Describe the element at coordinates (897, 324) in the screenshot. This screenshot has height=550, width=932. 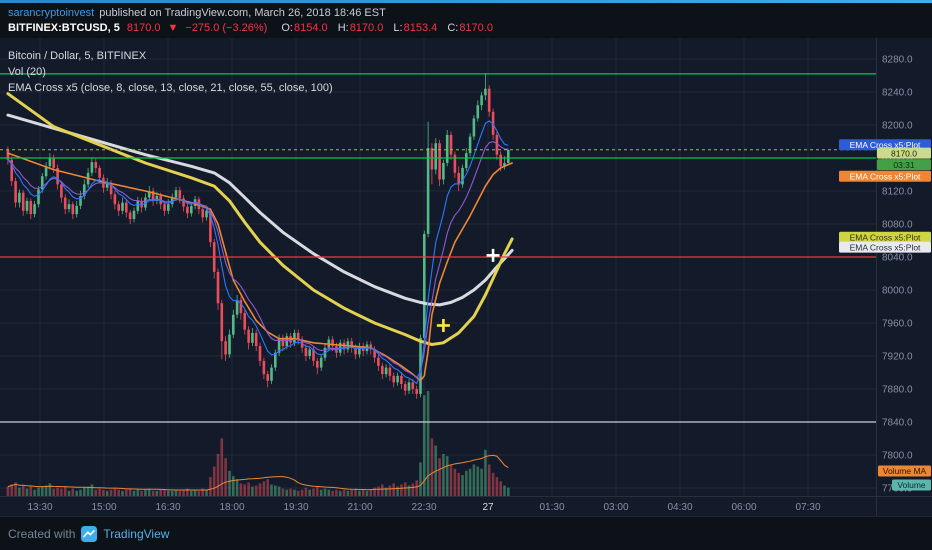
I see `svg-text: 7960.0` at that location.